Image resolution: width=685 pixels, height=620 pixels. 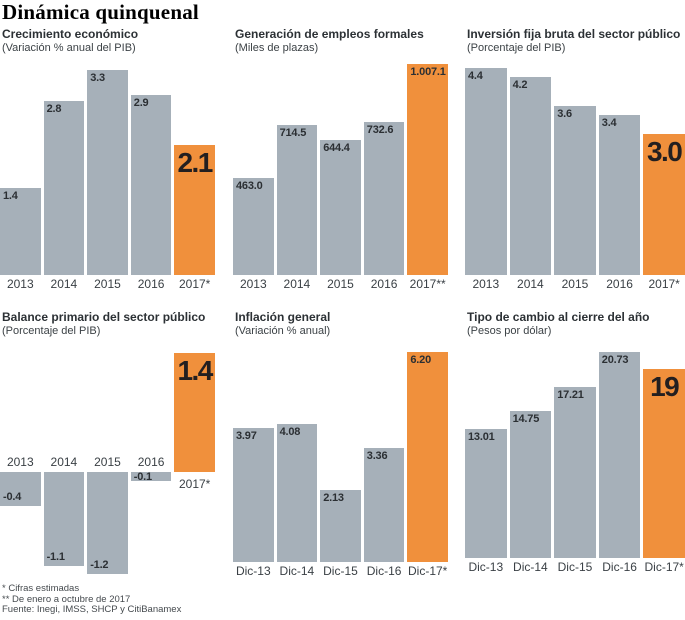 What do you see at coordinates (249, 186) in the screenshot?
I see `bar-value-label: 463.0` at bounding box center [249, 186].